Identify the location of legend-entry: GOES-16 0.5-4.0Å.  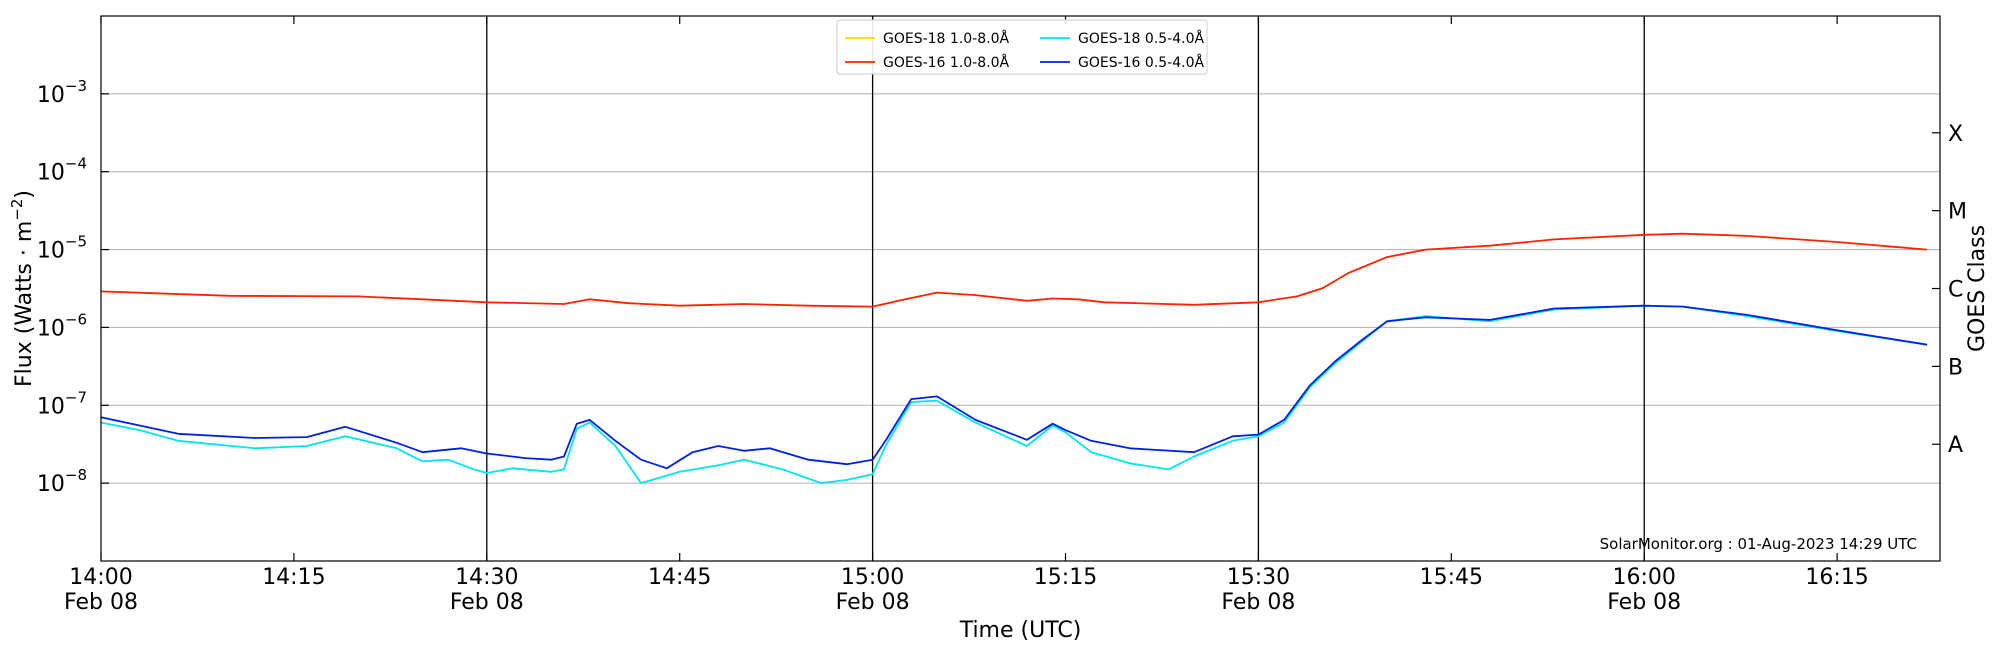
(1141, 62).